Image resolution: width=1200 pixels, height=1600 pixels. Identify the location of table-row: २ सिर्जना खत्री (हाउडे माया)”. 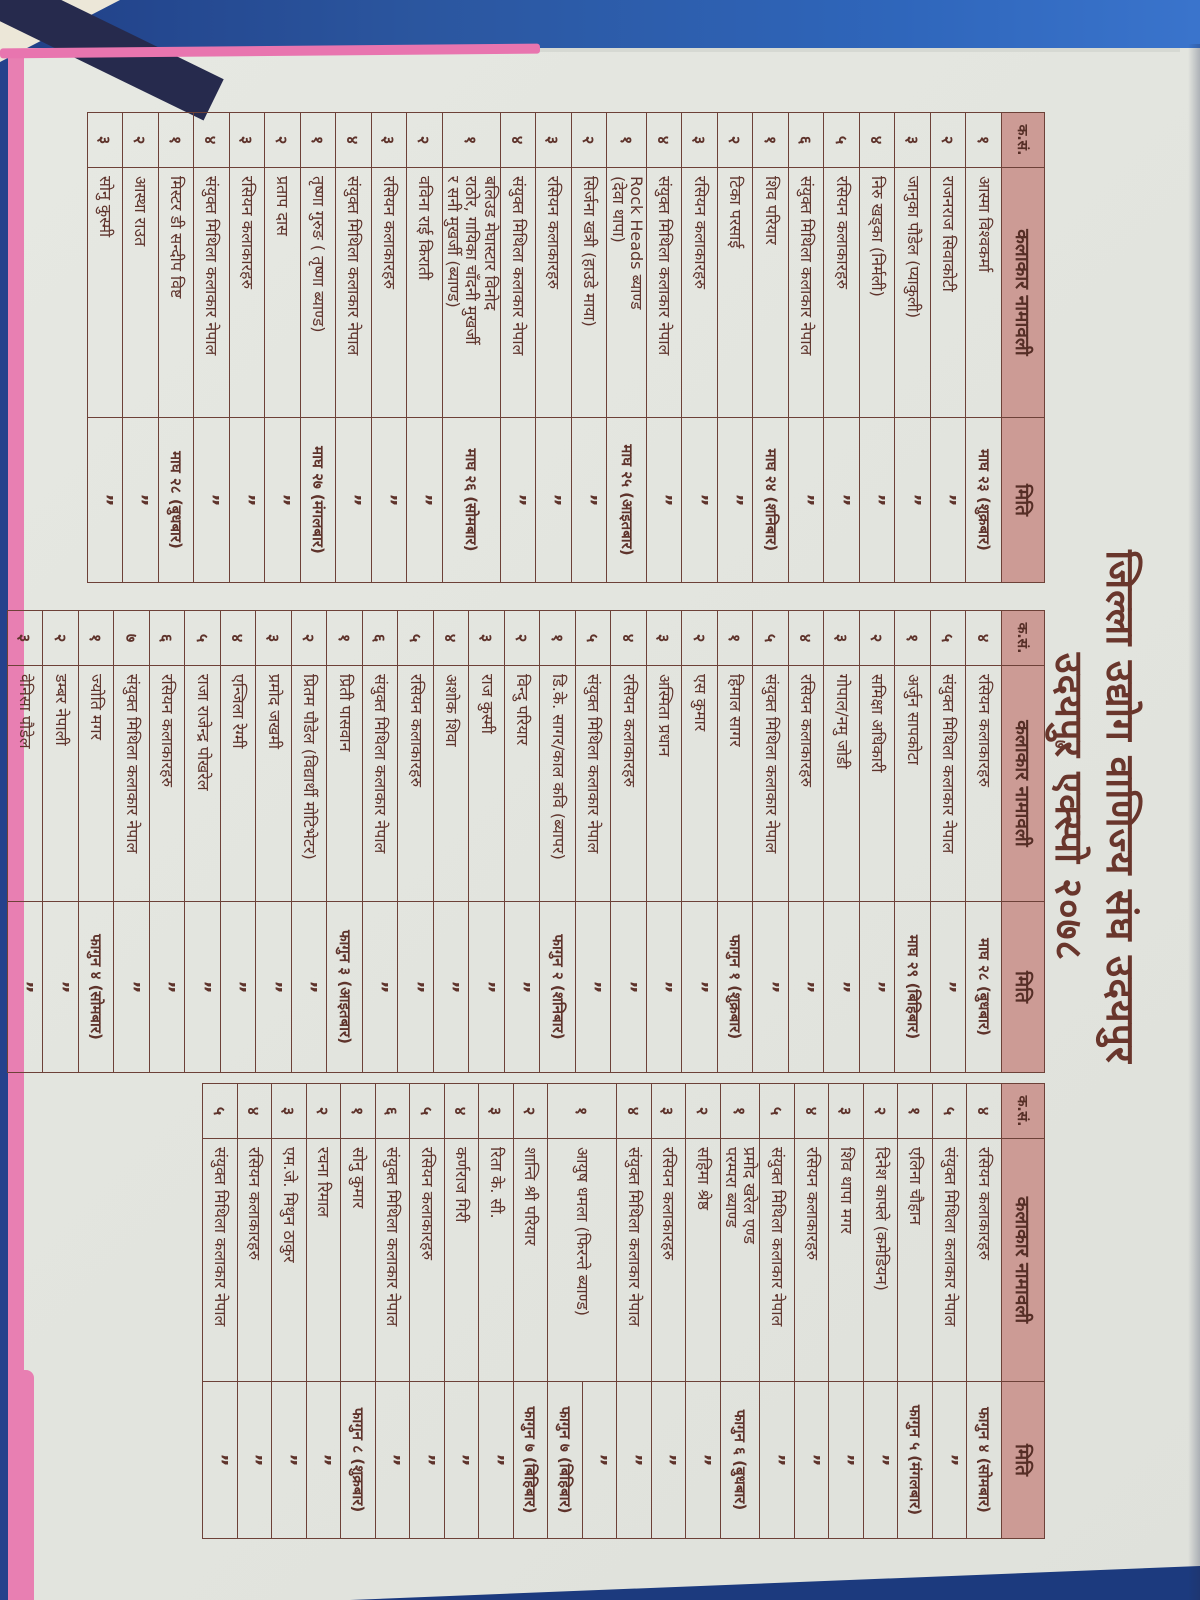
(589, 347).